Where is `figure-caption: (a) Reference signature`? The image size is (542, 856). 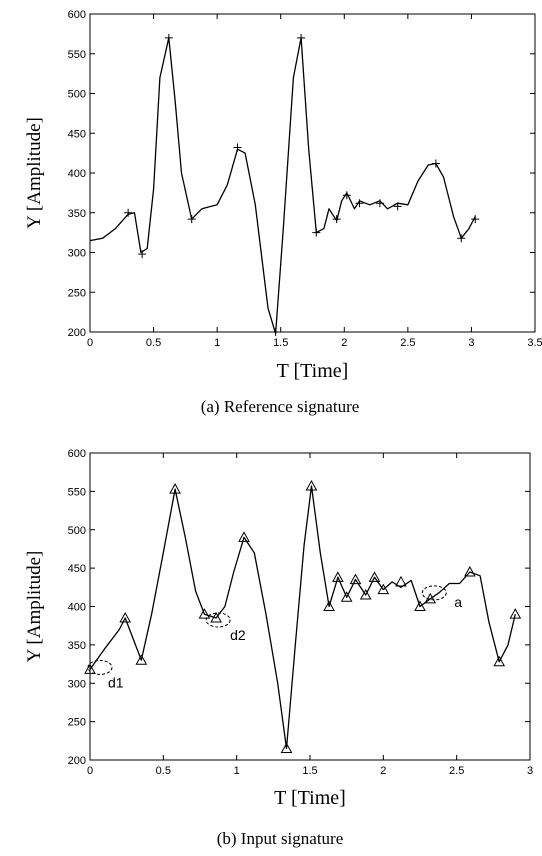
figure-caption: (a) Reference signature is located at coordinates (280, 406).